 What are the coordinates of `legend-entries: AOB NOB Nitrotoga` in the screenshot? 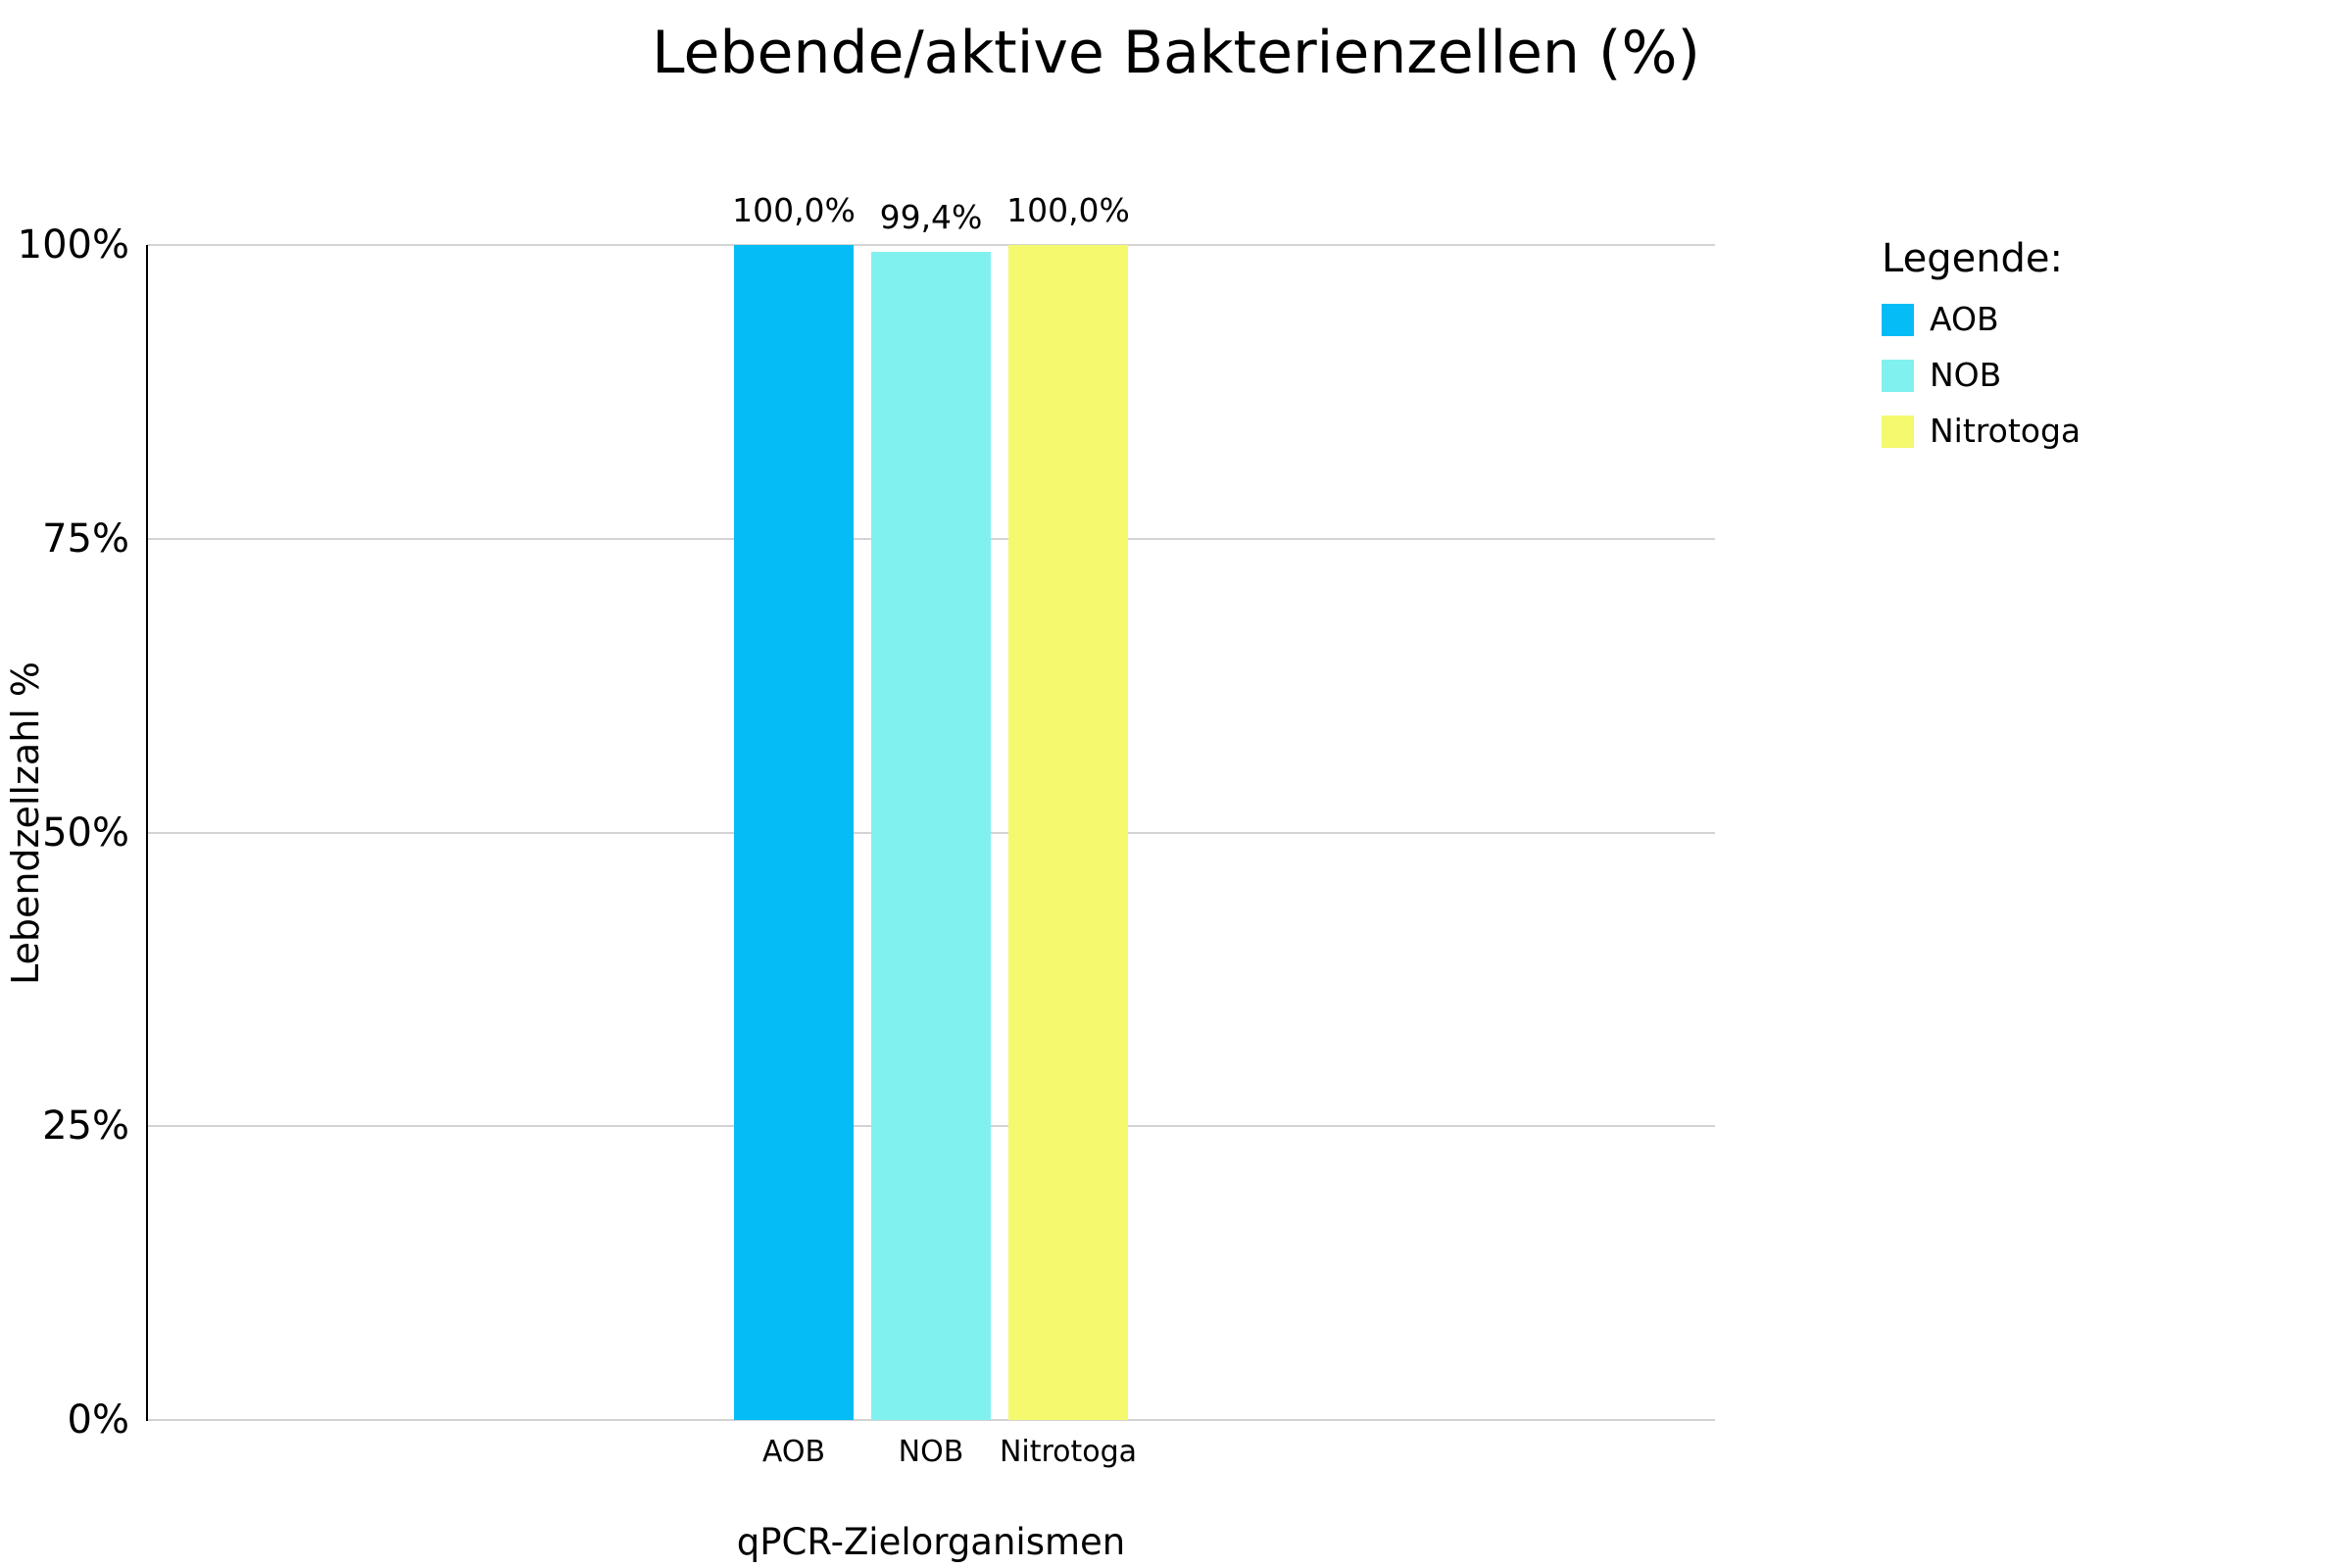 It's located at (2087, 375).